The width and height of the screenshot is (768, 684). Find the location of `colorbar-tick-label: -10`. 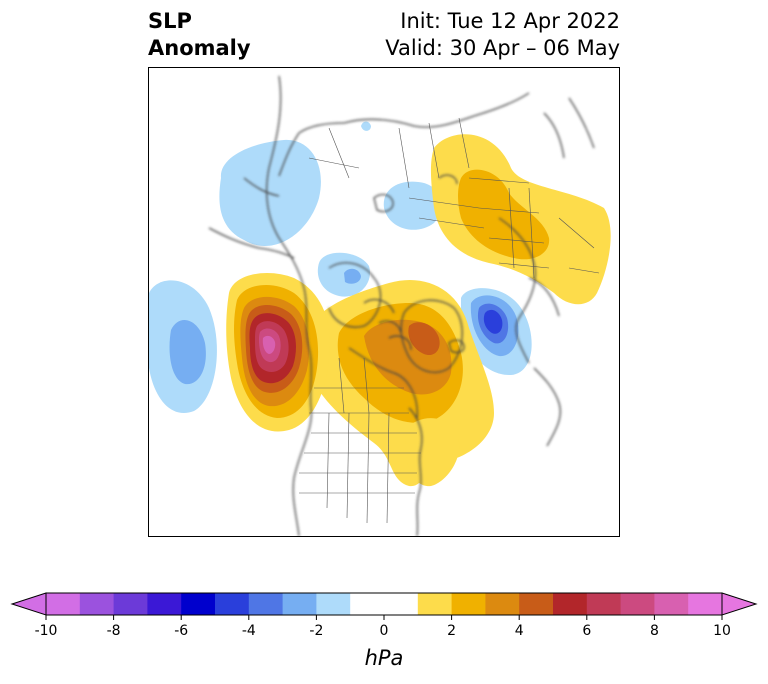

colorbar-tick-label: -10 is located at coordinates (46, 631).